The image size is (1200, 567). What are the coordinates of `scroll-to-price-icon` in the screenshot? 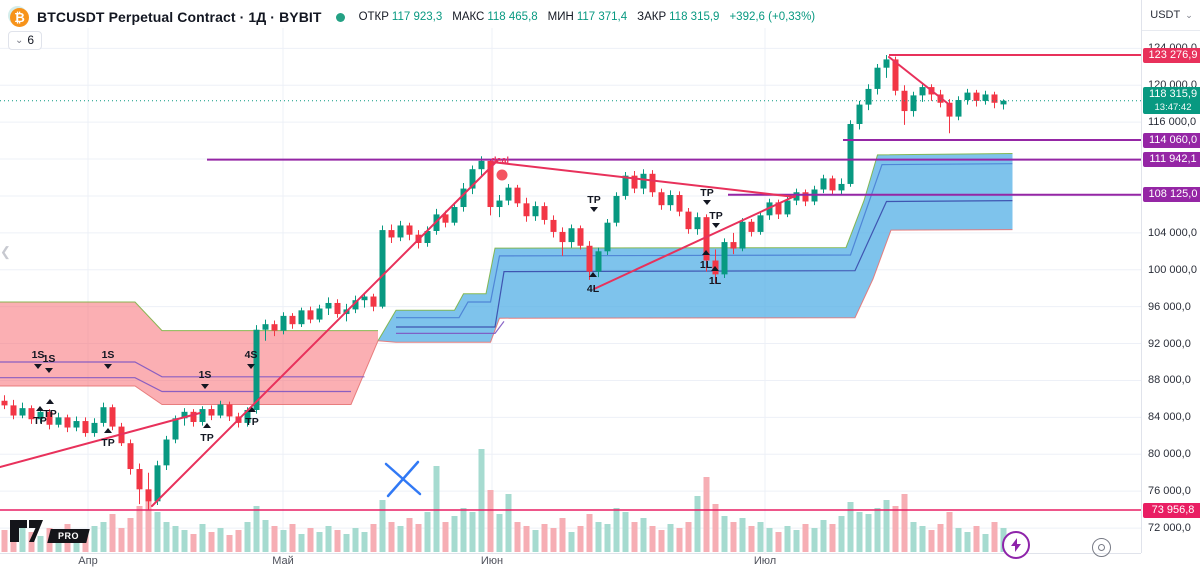 It's located at (1101, 547).